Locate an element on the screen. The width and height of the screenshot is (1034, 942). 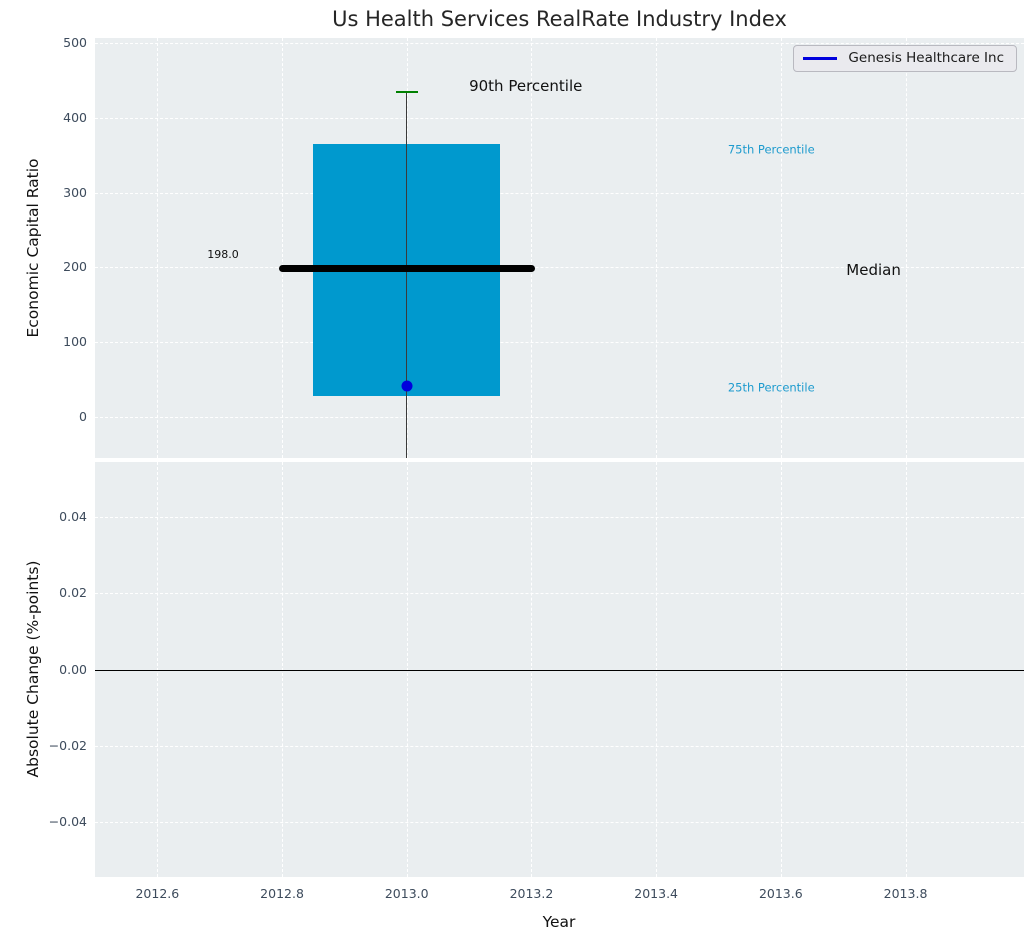
x-tick-label: 2013.2 is located at coordinates (531, 893).